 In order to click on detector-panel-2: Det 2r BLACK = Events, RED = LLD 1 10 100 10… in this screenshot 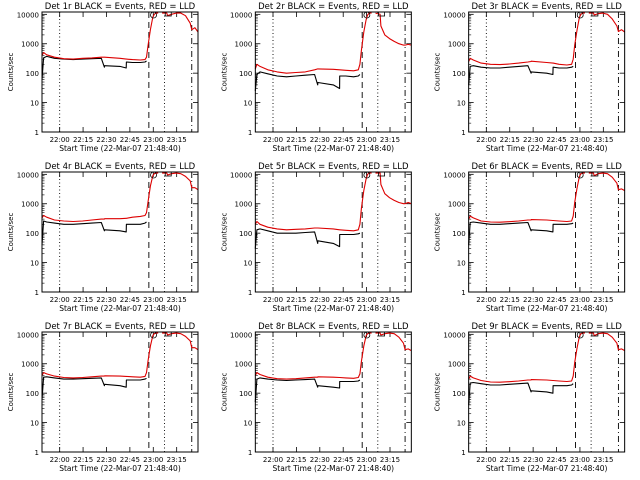, I will do `click(316, 77)`.